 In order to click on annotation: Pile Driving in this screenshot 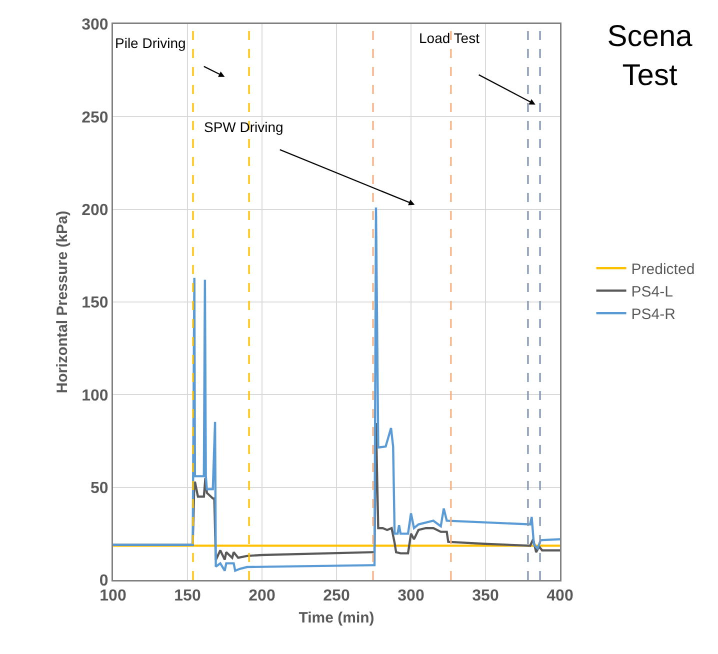, I will do `click(150, 43)`.